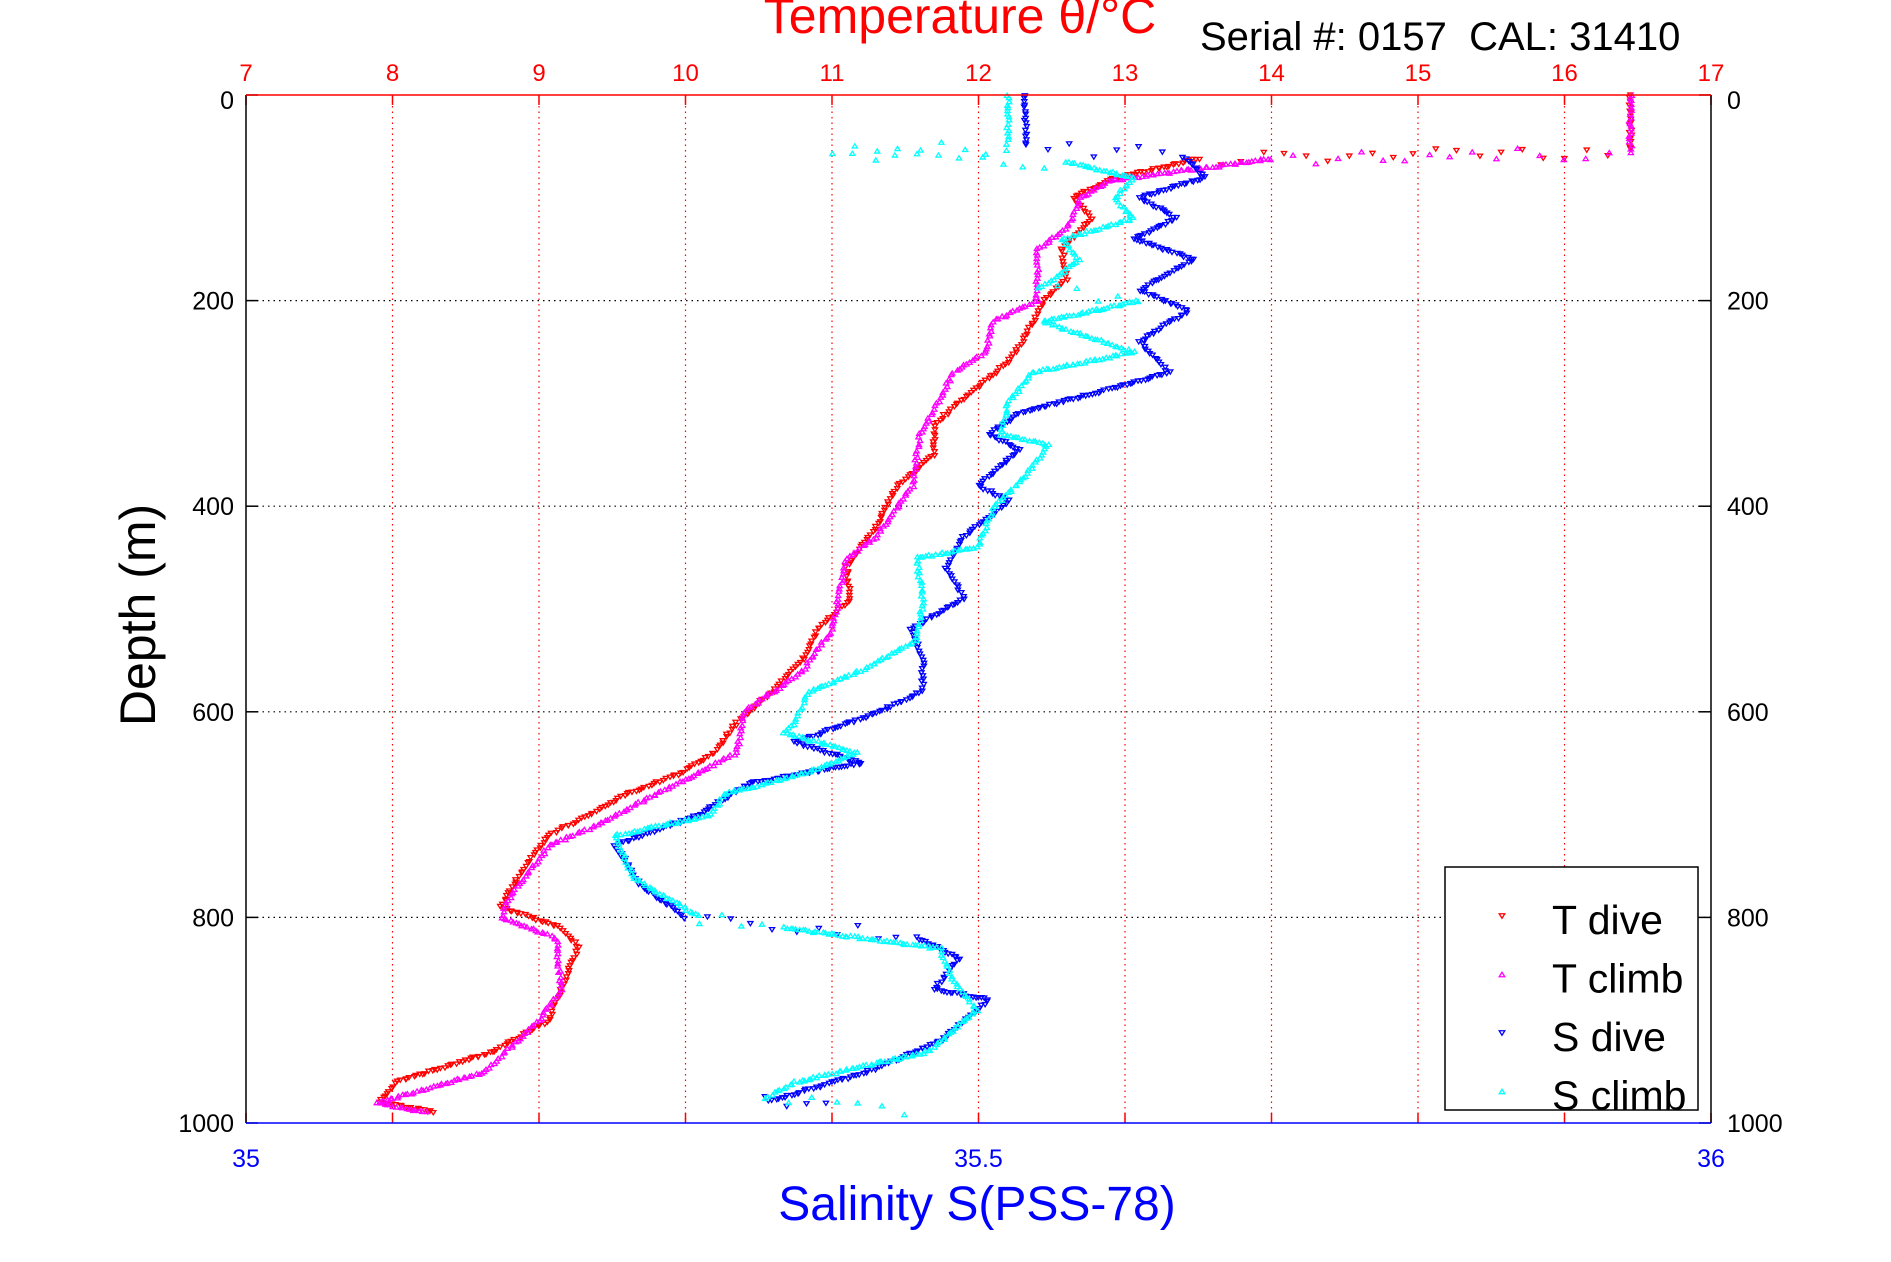 The height and width of the screenshot is (1262, 1891). What do you see at coordinates (206, 1124) in the screenshot?
I see `depth-tick-label-left: 1000` at bounding box center [206, 1124].